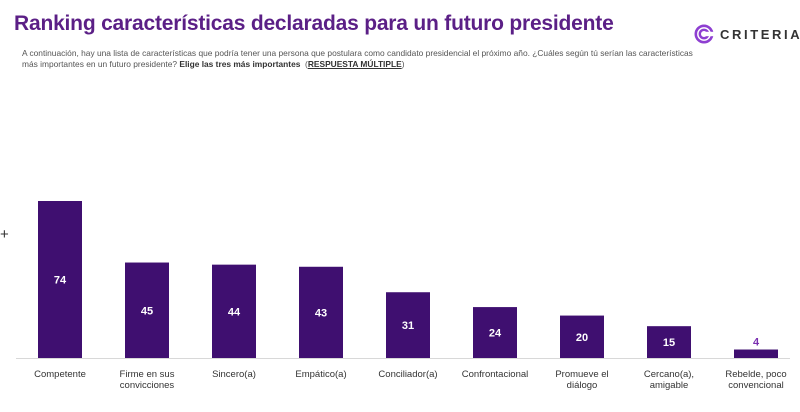 Image resolution: width=800 pixels, height=412 pixels. I want to click on category-label: Empático(a), so click(320, 374).